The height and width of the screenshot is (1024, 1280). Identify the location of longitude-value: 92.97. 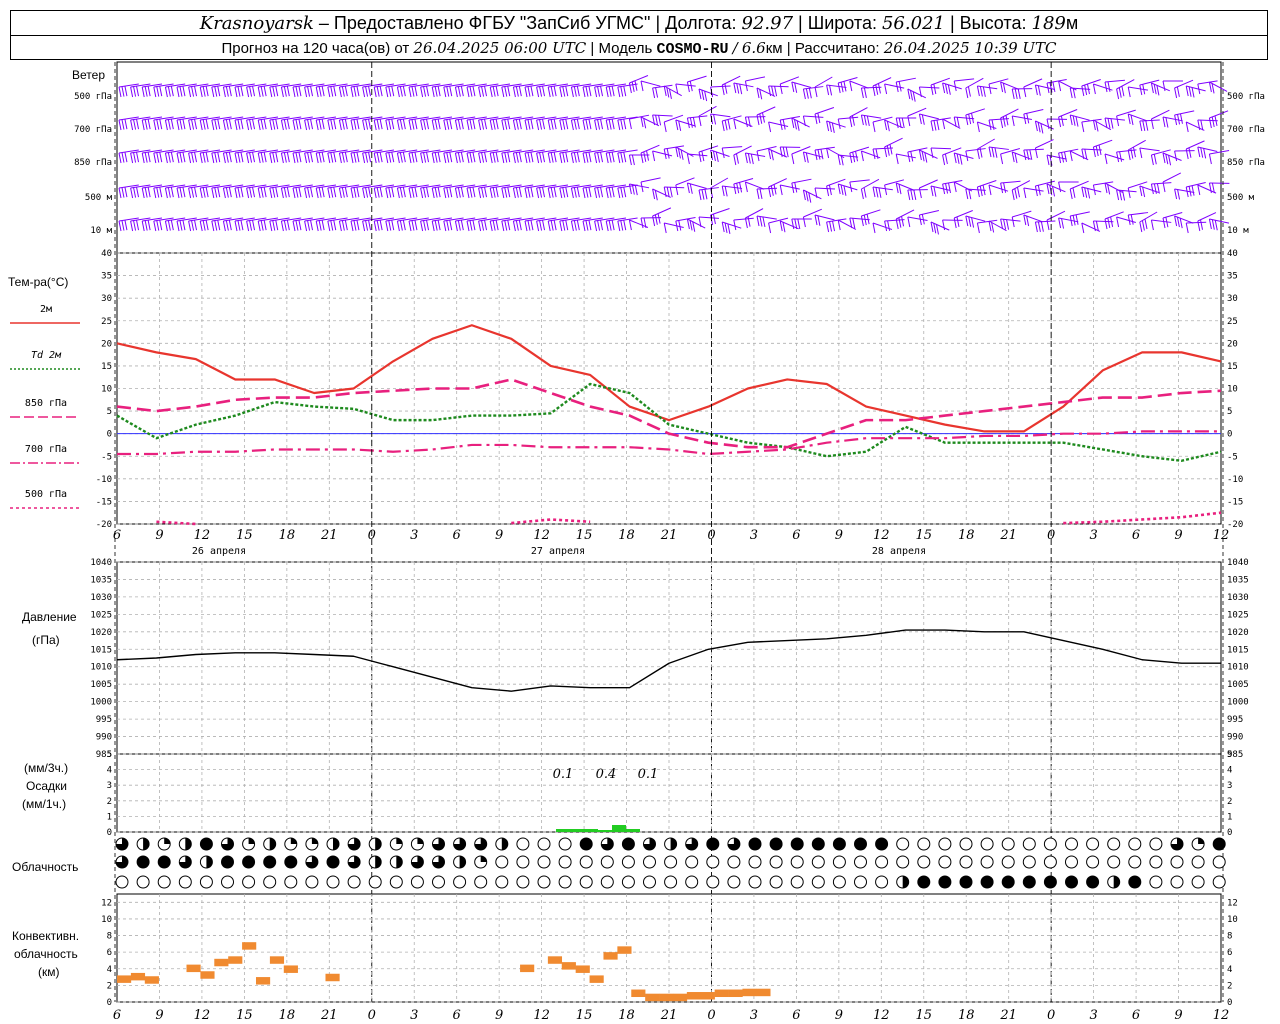
(767, 23).